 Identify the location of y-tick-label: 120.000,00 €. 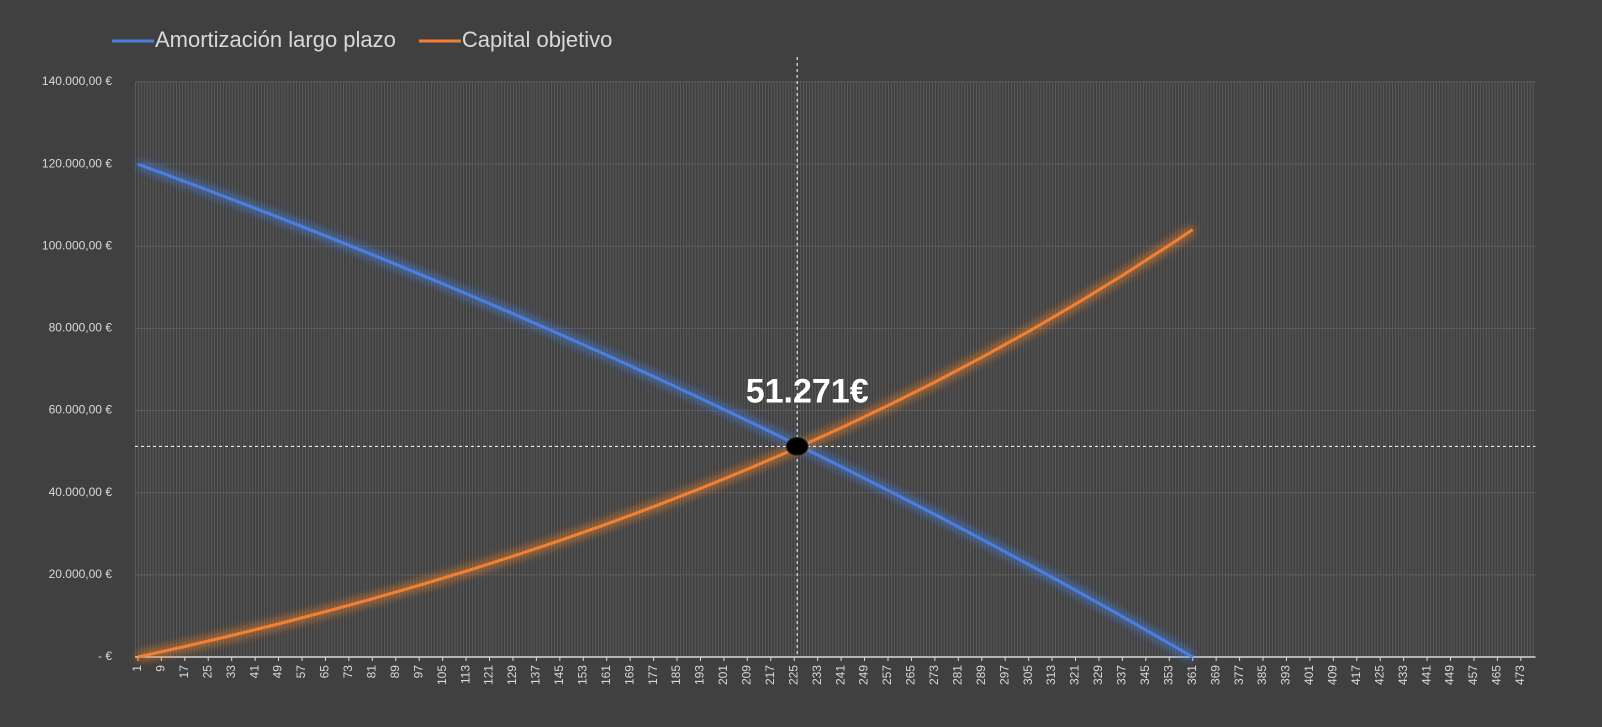
(77, 163).